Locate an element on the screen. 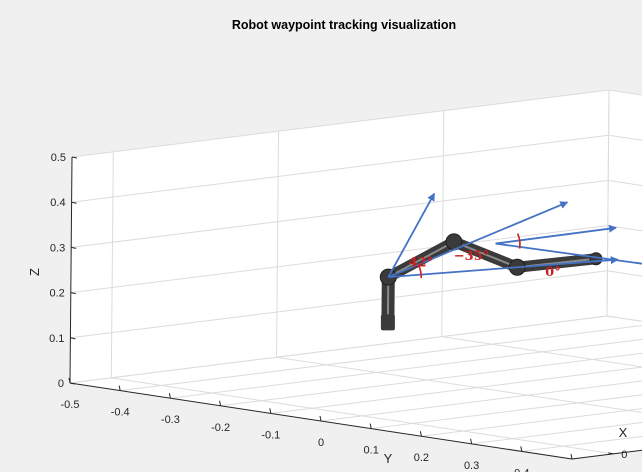 Image resolution: width=642 pixels, height=472 pixels. y-tick-label: -0.3 is located at coordinates (170, 420).